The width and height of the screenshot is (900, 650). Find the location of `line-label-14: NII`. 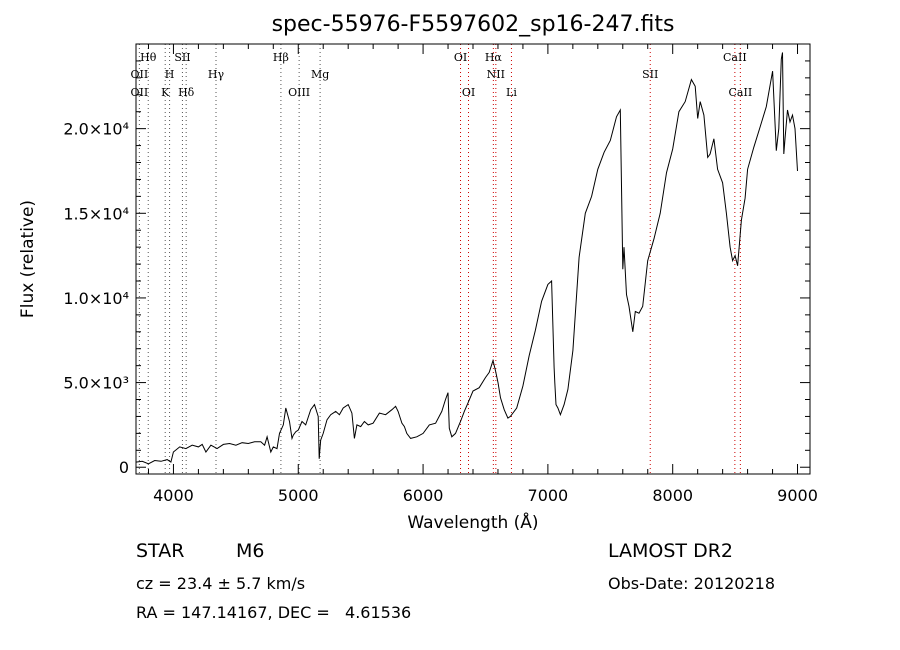

line-label-14: NII is located at coordinates (496, 74).